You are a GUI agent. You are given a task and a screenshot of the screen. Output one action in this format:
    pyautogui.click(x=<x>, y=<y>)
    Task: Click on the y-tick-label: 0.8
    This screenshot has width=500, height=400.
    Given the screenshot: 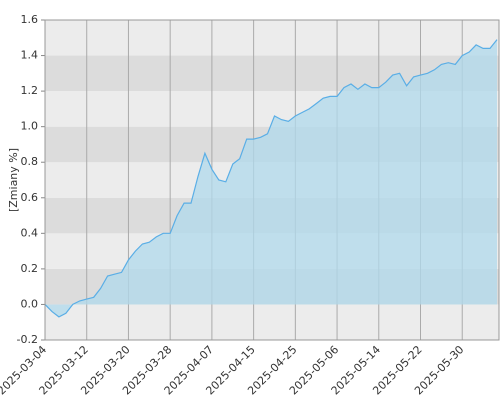 What is the action you would take?
    pyautogui.click(x=30, y=161)
    